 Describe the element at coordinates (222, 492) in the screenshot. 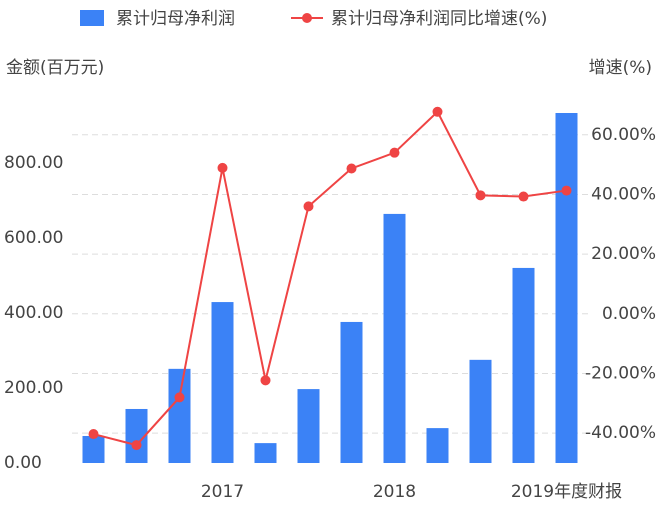

I see `x-tick-label: 2017` at that location.